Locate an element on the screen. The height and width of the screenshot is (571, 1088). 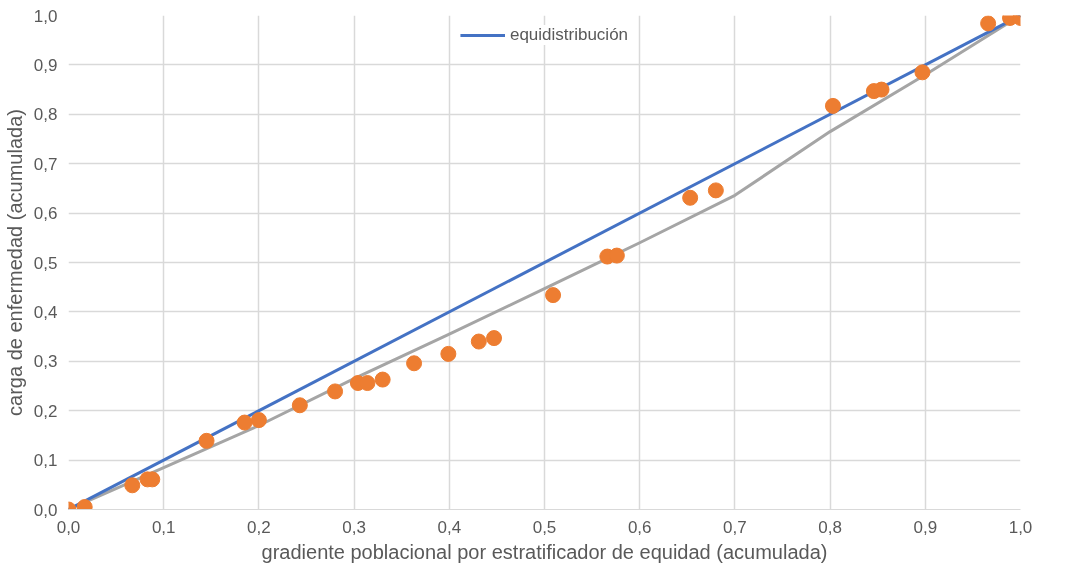
legend-label: equidistribución is located at coordinates (569, 35).